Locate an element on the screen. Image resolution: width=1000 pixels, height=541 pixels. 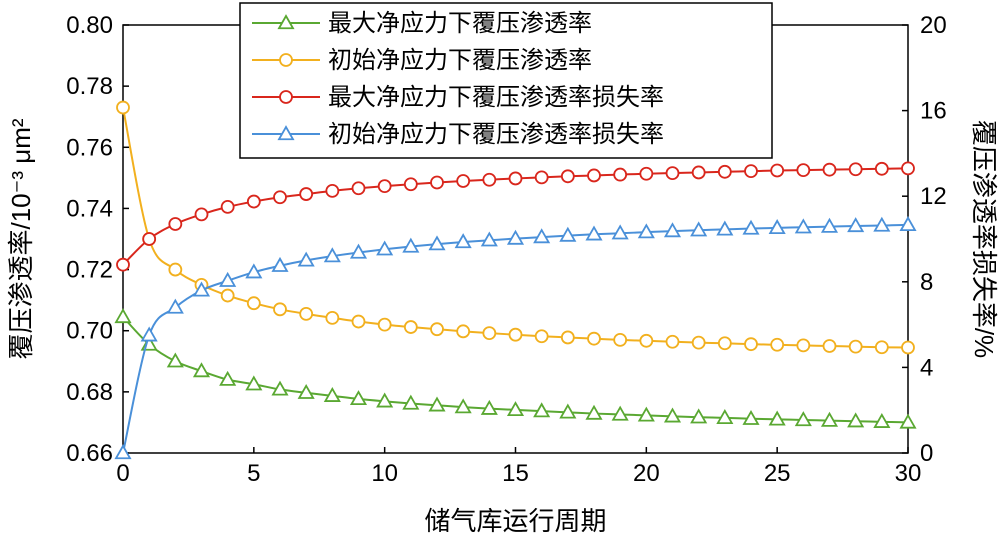
x-tick-label: 5 is located at coordinates (253, 473).